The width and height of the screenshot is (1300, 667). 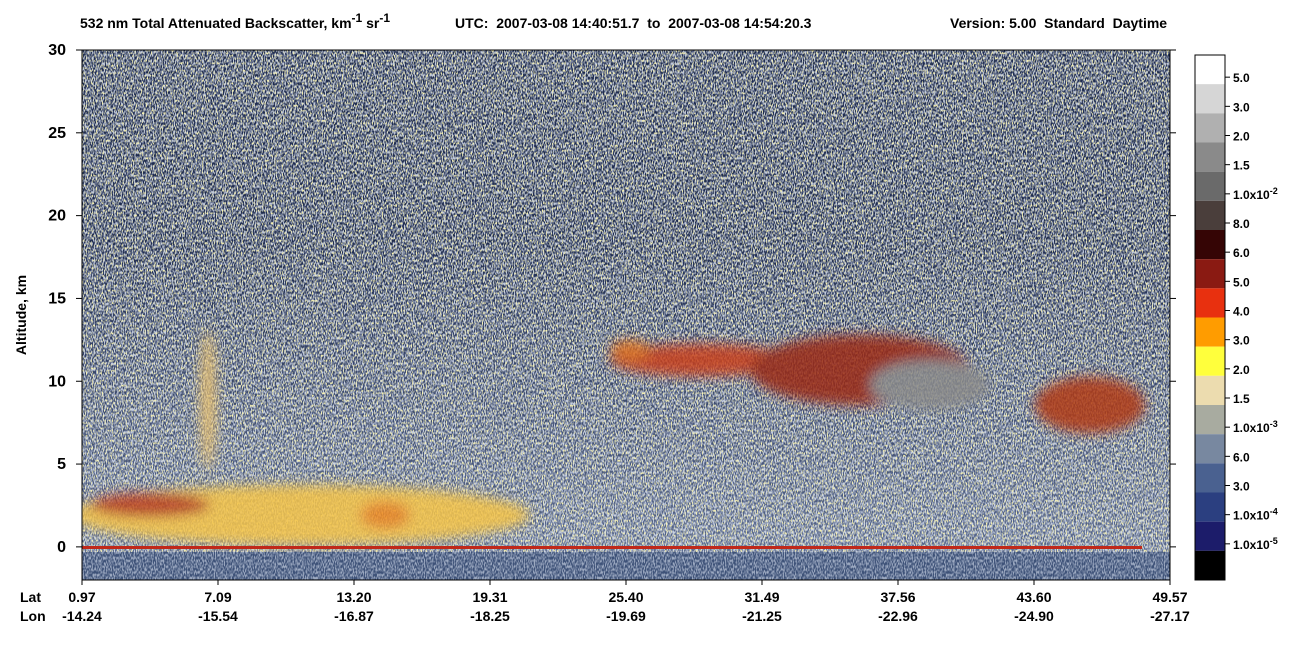 I want to click on colorbar-label-exp: -5, so click(x=1274, y=541).